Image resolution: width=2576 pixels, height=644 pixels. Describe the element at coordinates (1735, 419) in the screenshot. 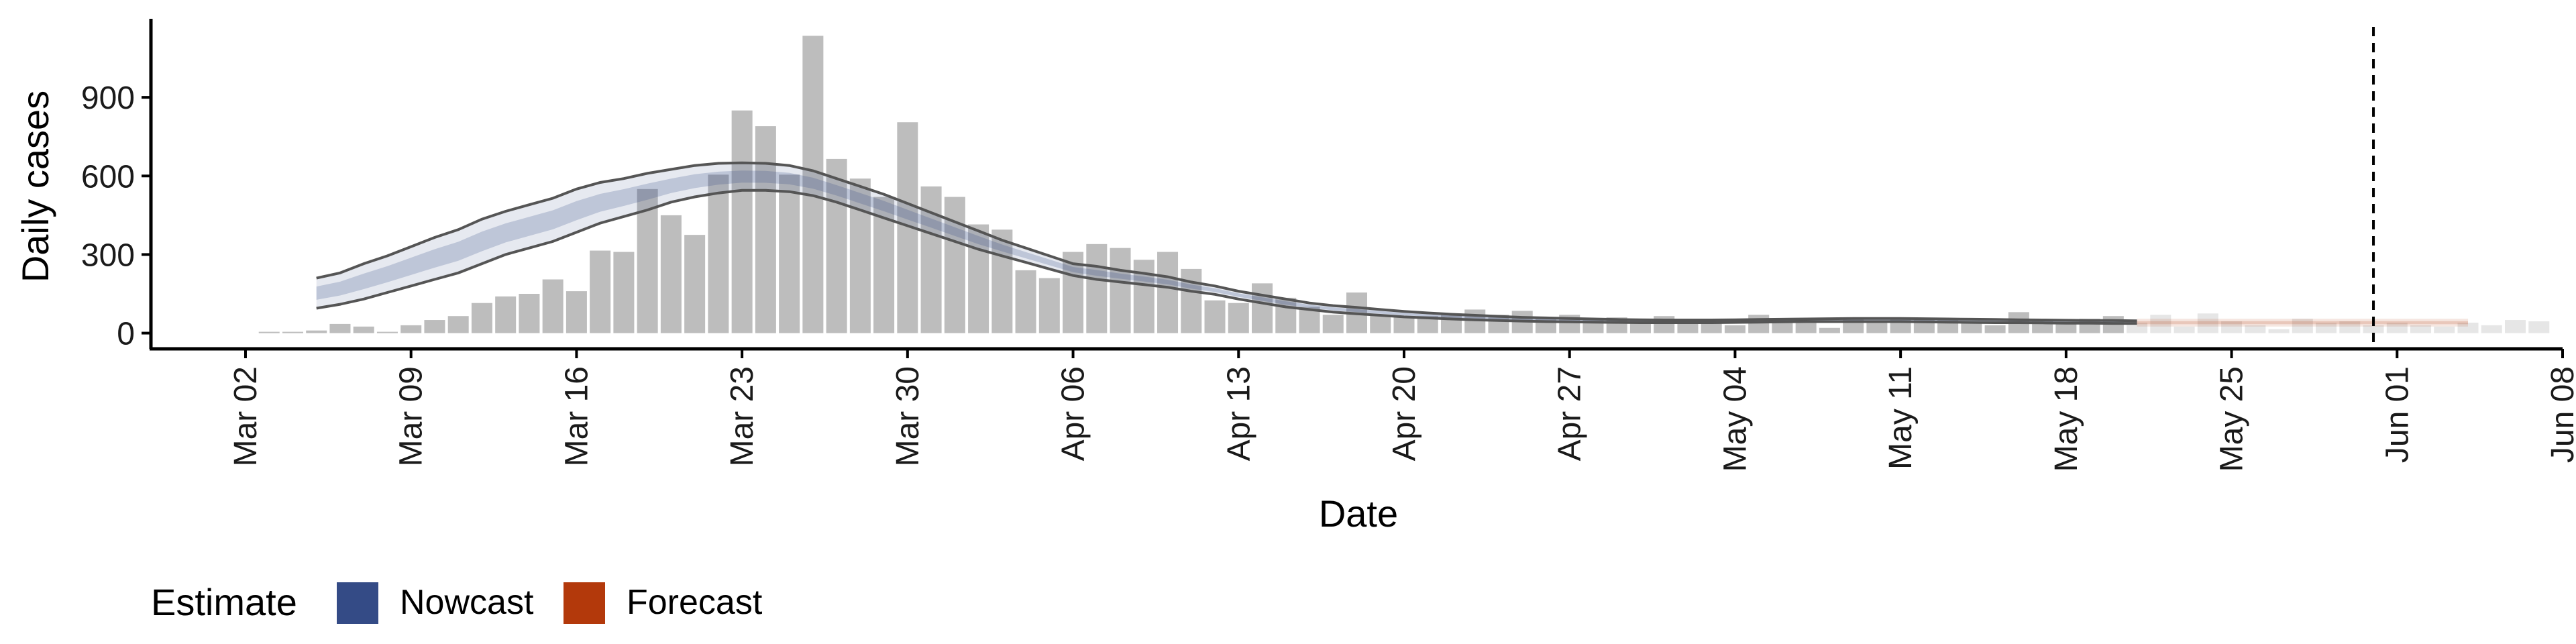

I see `x-tick-label-9: May 04` at that location.